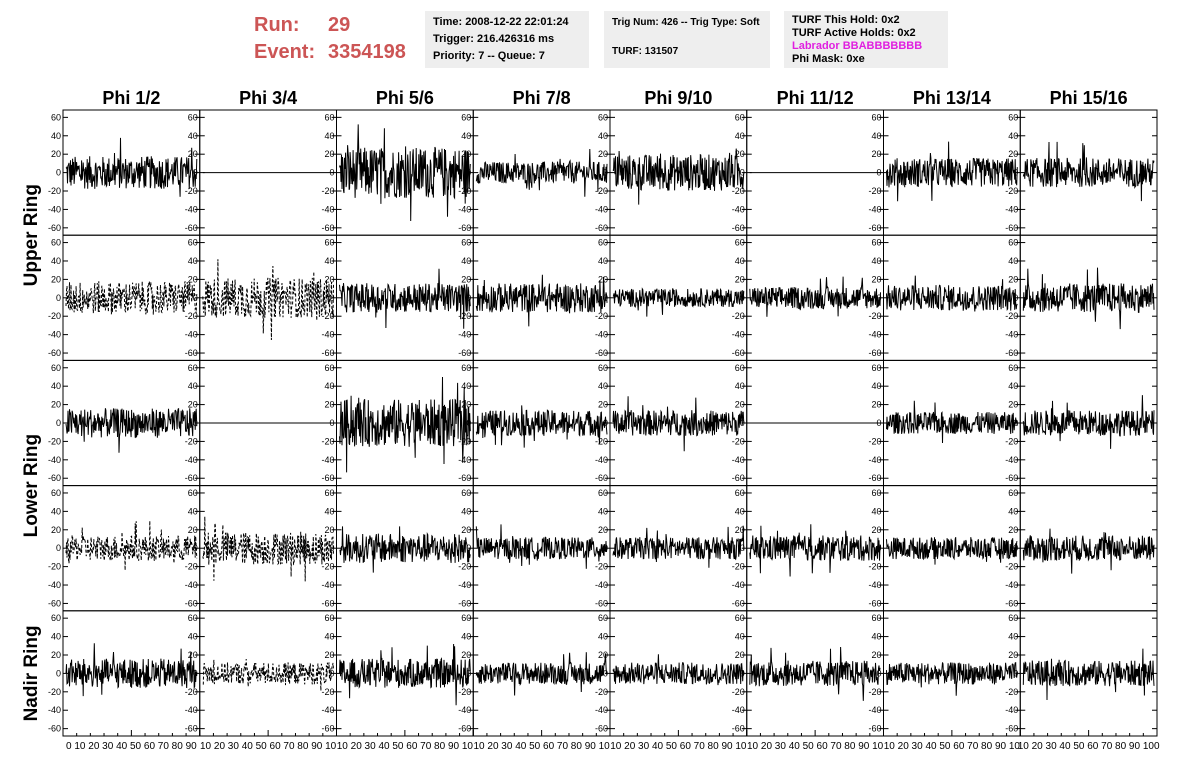 The width and height of the screenshot is (1196, 772). Describe the element at coordinates (285, 52) in the screenshot. I see `event-label: Event:` at that location.